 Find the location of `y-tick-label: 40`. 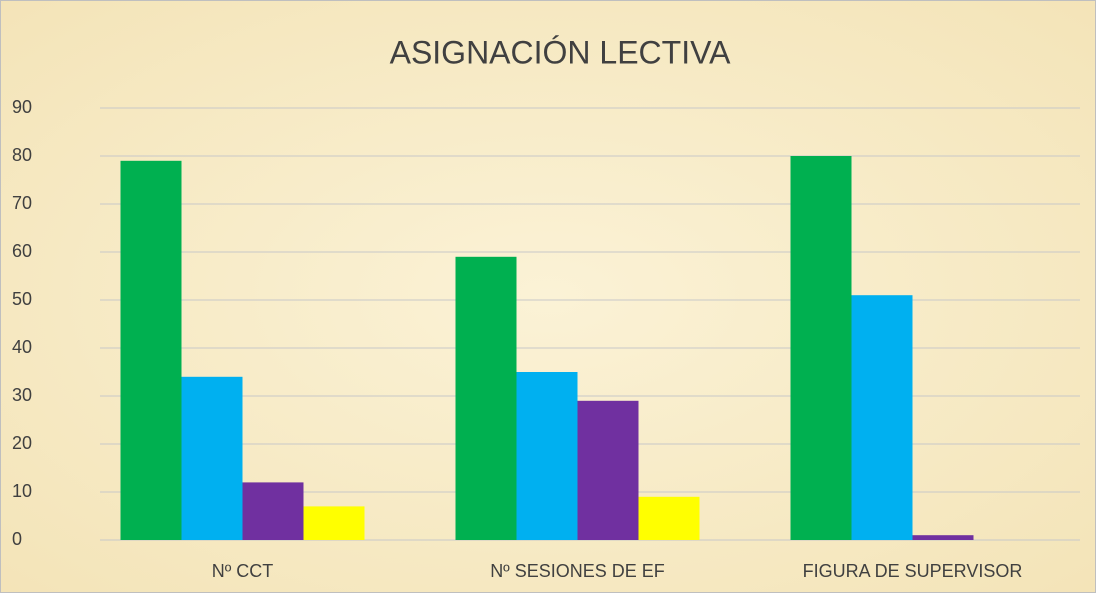

y-tick-label: 40 is located at coordinates (22, 347).